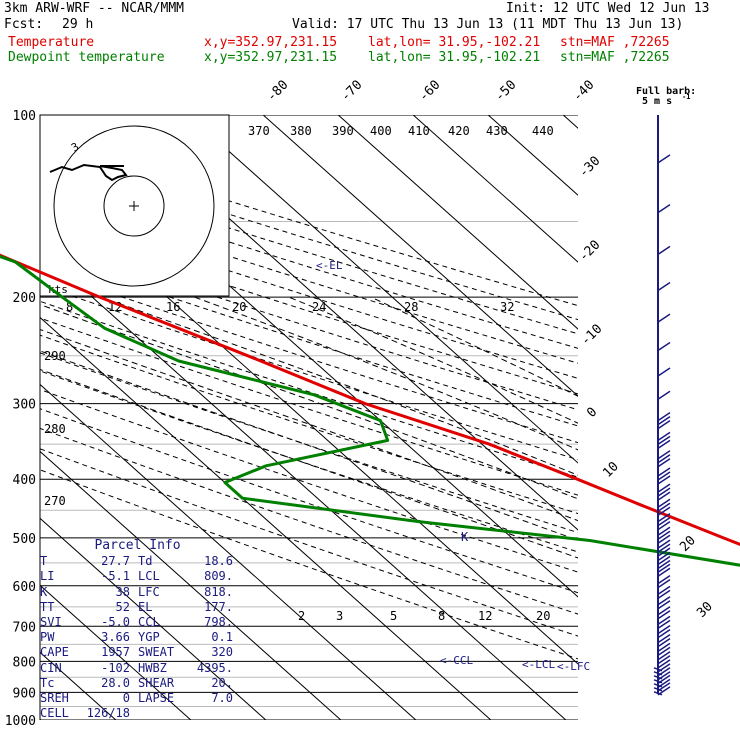 The width and height of the screenshot is (740, 740). Describe the element at coordinates (271, 42) in the screenshot. I see `temperature-legend-xy: x,y=352.97,231.15` at that location.